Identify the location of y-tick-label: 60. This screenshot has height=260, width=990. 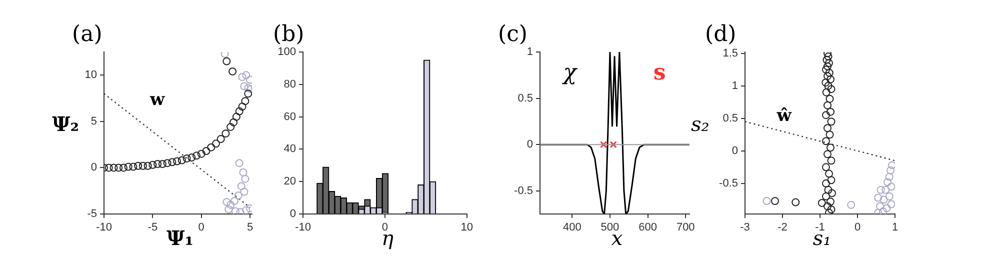
(290, 116).